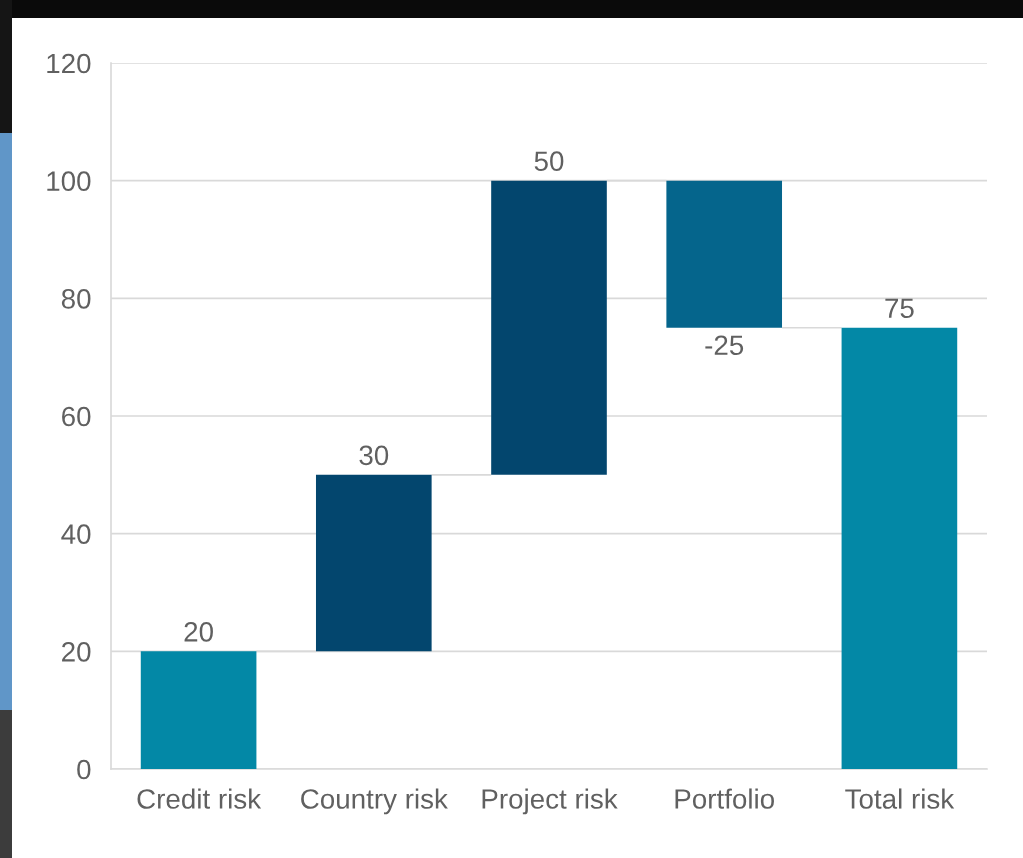 This screenshot has width=1023, height=858. Describe the element at coordinates (198, 632) in the screenshot. I see `data-label: 20` at that location.